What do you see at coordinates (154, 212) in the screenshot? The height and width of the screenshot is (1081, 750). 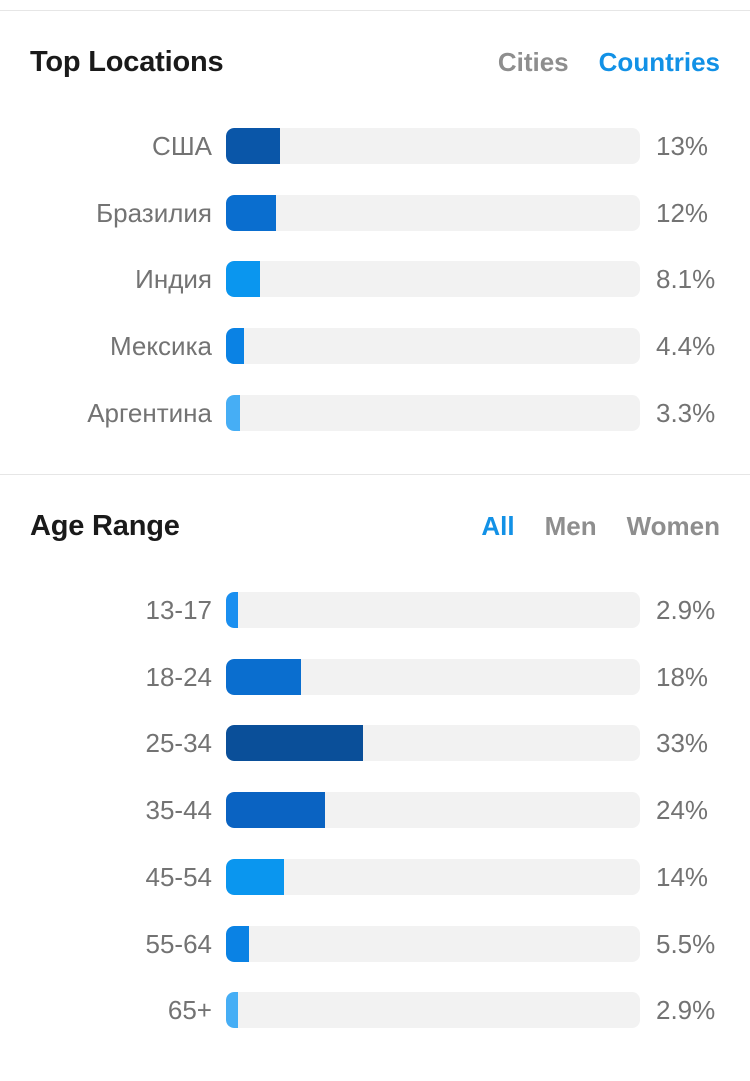 I see `bar-label: Бразилия` at bounding box center [154, 212].